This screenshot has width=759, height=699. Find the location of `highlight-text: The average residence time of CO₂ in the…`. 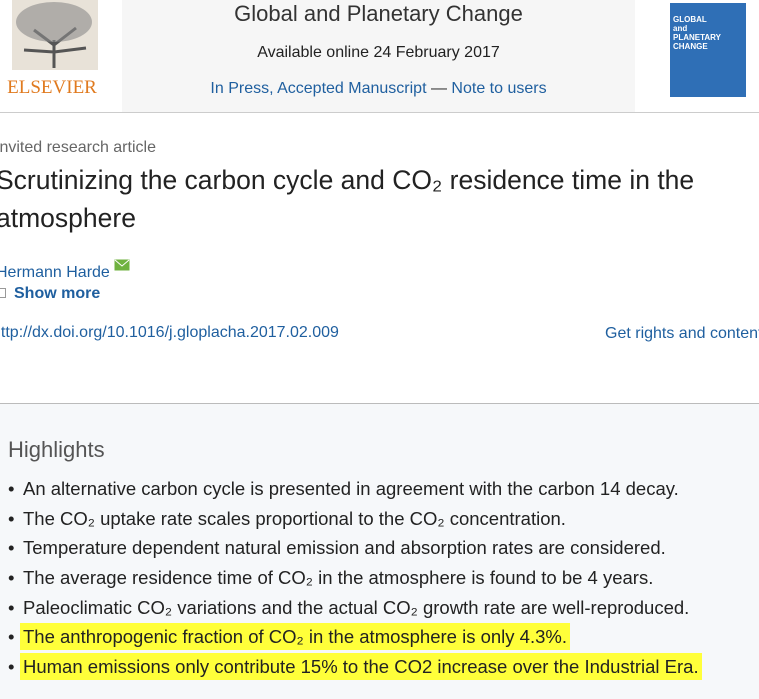

highlight-text: The average residence time of CO₂ in the… is located at coordinates (338, 578).